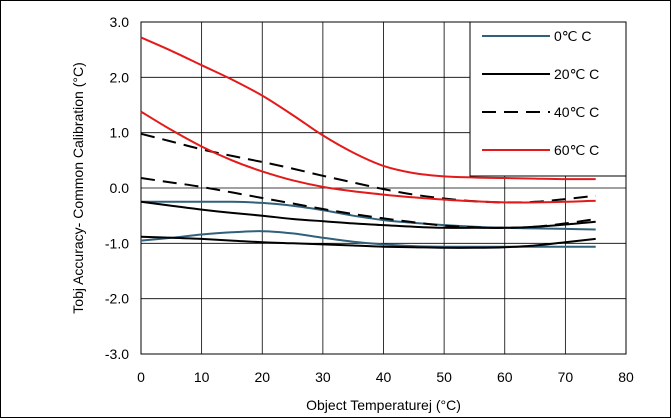 Image resolution: width=671 pixels, height=418 pixels. What do you see at coordinates (78, 187) in the screenshot?
I see `y-axis-title: Tobj Accuracy- Common Calibration (°C)` at bounding box center [78, 187].